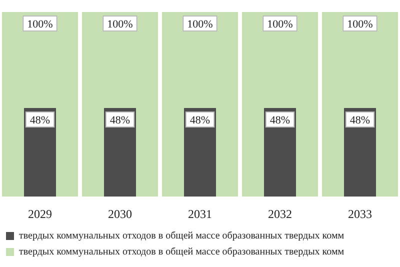 Image resolution: width=400 pixels, height=267 pixels. What do you see at coordinates (40, 213) in the screenshot?
I see `x-tick-label: 2029` at bounding box center [40, 213].